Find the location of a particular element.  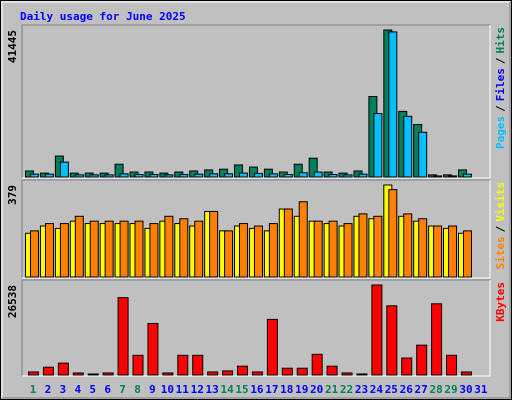

x-tick-label: 11 is located at coordinates (183, 389).